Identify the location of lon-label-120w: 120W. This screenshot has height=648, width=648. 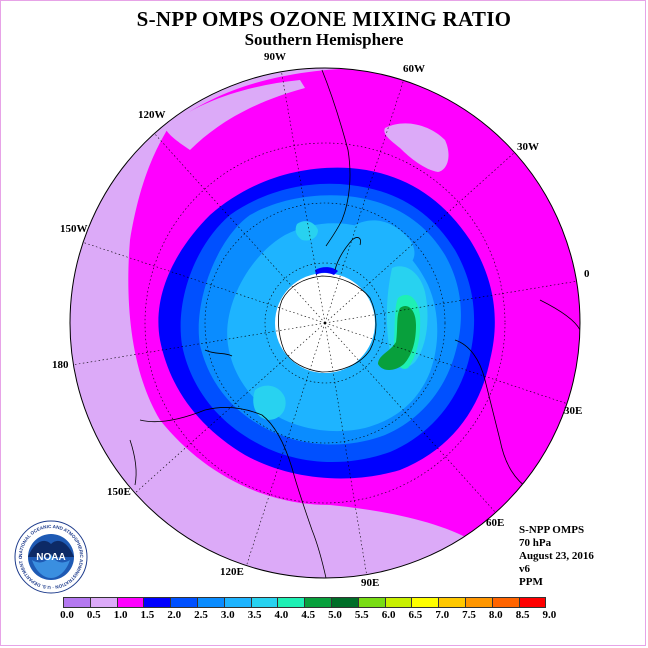
(152, 115).